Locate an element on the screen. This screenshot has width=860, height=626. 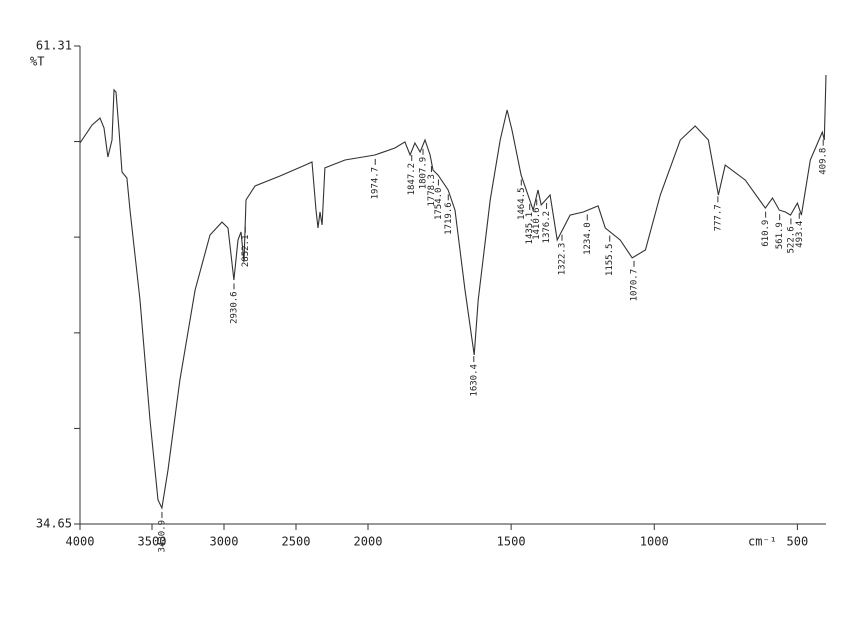
peak-label: 1974.7 is located at coordinates (376, 183).